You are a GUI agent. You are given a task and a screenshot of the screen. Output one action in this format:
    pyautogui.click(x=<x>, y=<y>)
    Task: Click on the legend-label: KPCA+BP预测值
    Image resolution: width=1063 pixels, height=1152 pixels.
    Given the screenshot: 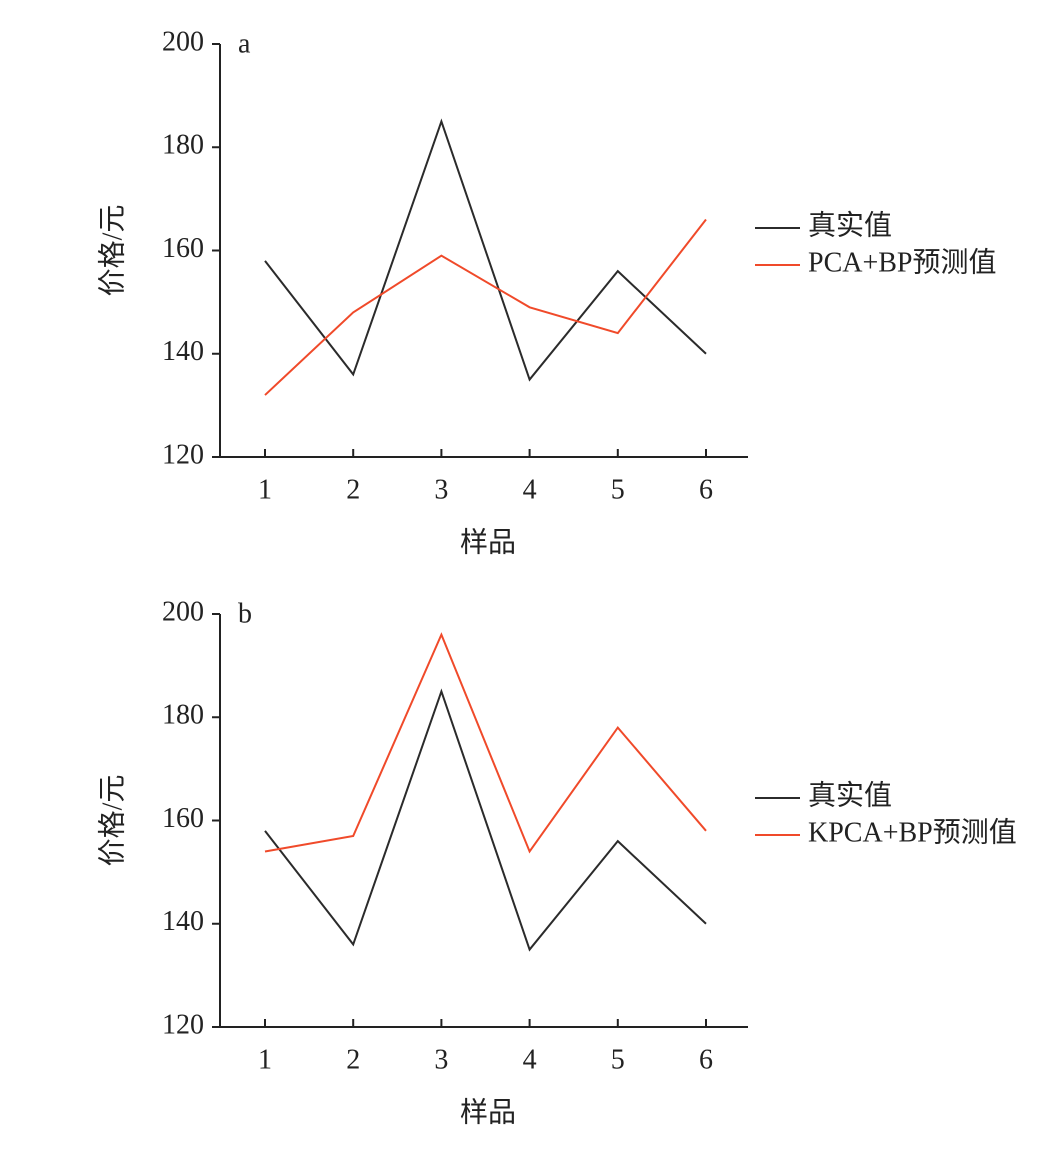 What is the action you would take?
    pyautogui.click(x=912, y=832)
    